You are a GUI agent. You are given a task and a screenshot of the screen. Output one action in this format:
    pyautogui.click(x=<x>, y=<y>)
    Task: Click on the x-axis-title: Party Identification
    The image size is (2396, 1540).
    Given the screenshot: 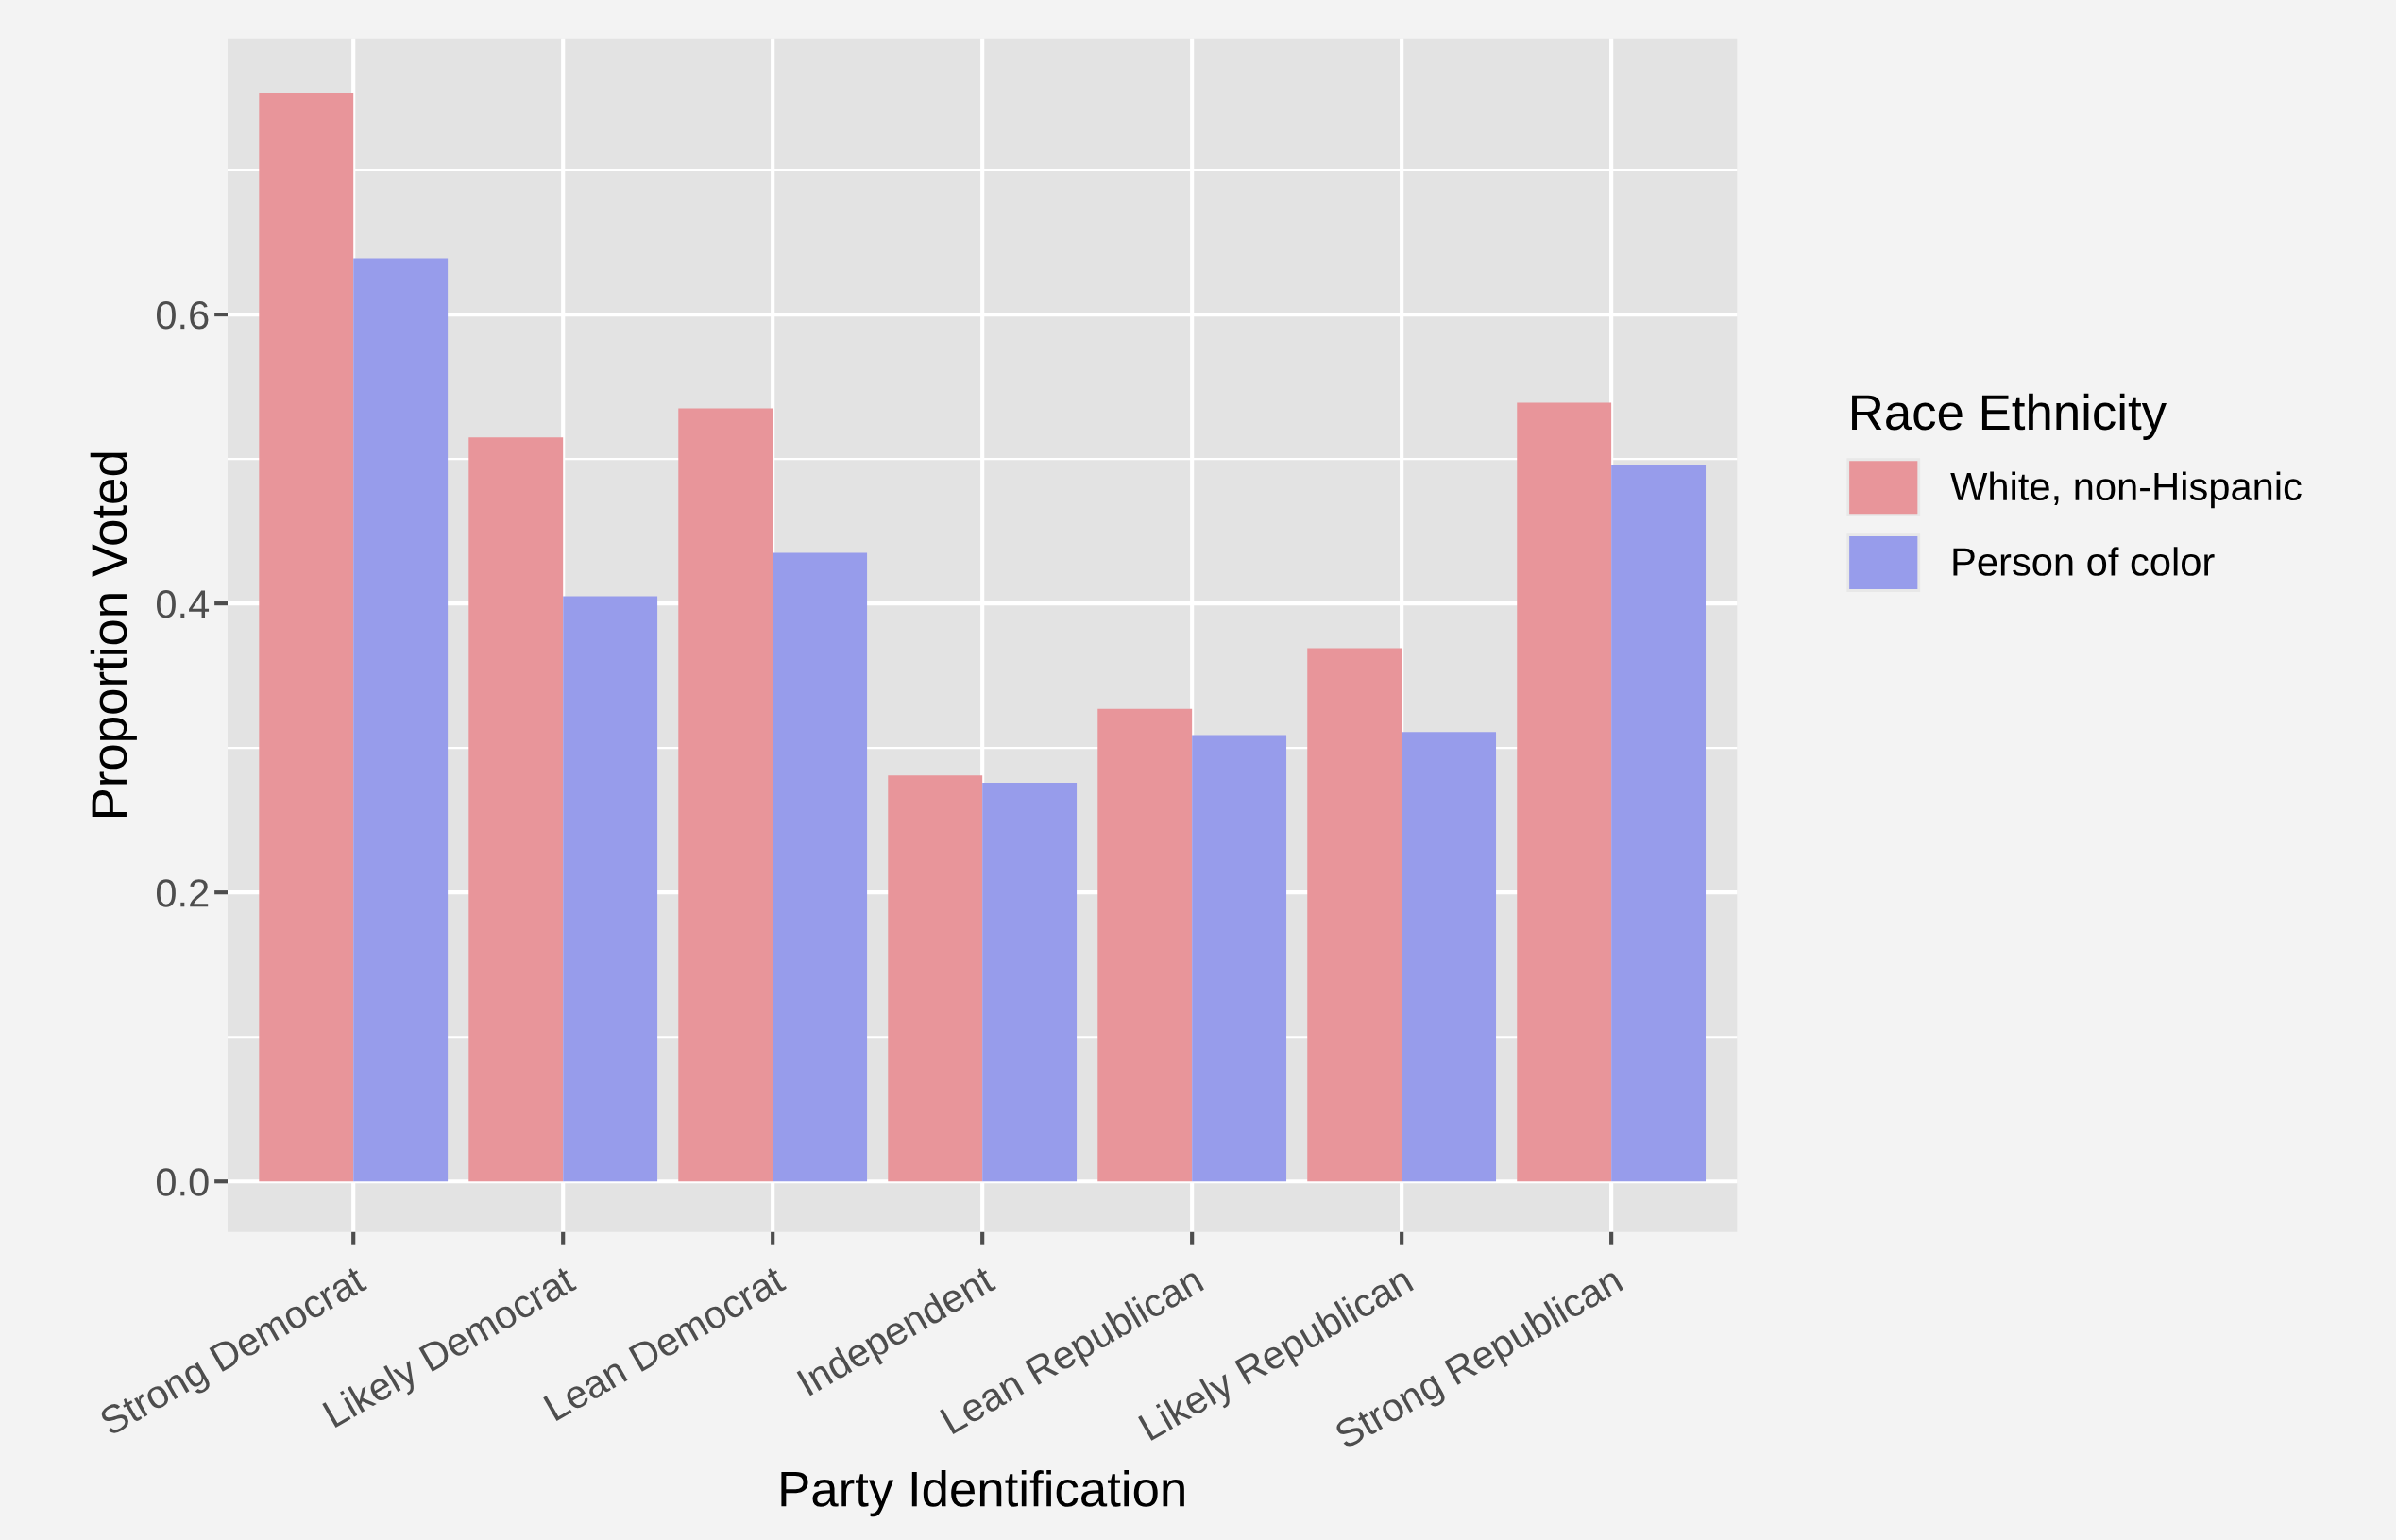 What is the action you would take?
    pyautogui.click(x=982, y=1493)
    